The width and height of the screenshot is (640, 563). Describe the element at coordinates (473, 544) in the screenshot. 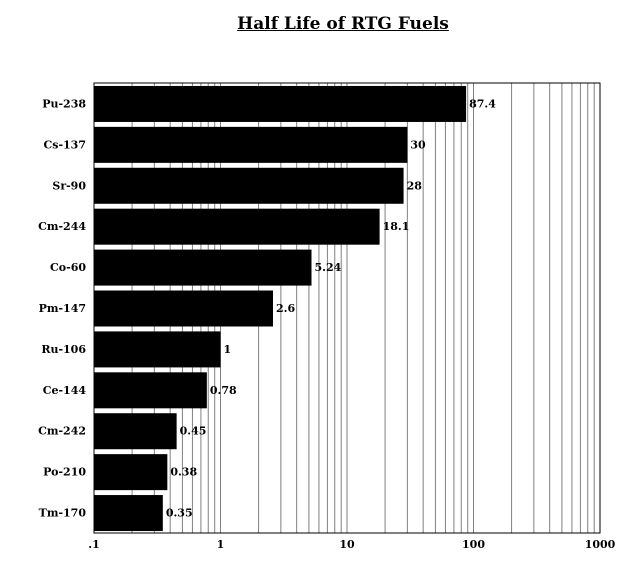

I see `x-tick-label: 100` at that location.